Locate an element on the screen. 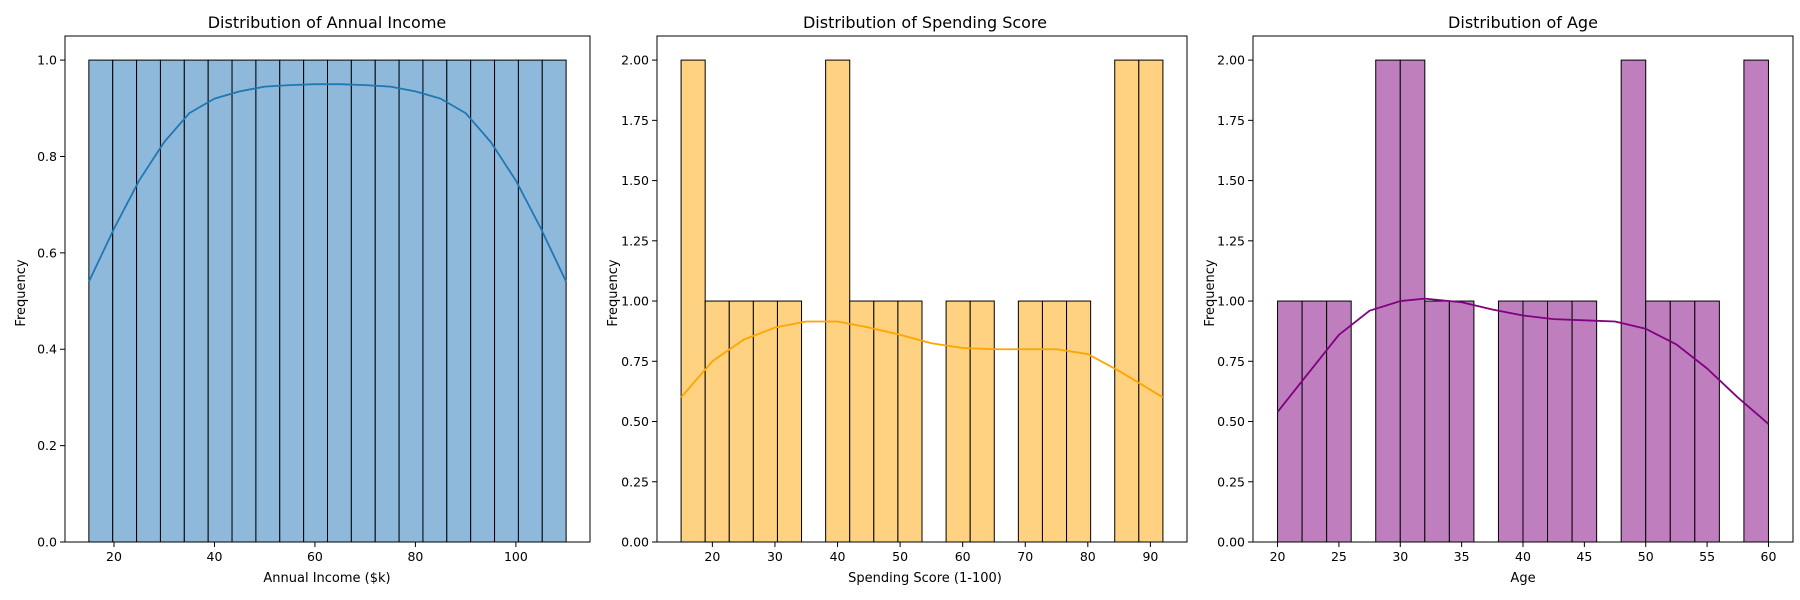 Image resolution: width=1800 pixels, height=600 pixels. y-tick-label: 0.6 is located at coordinates (47, 252).